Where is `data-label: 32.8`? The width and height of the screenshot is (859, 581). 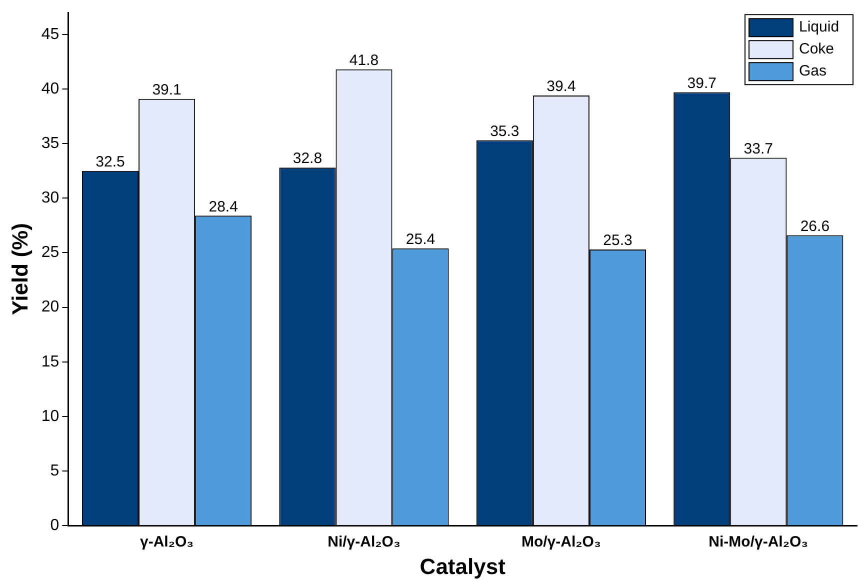
data-label: 32.8 is located at coordinates (307, 159).